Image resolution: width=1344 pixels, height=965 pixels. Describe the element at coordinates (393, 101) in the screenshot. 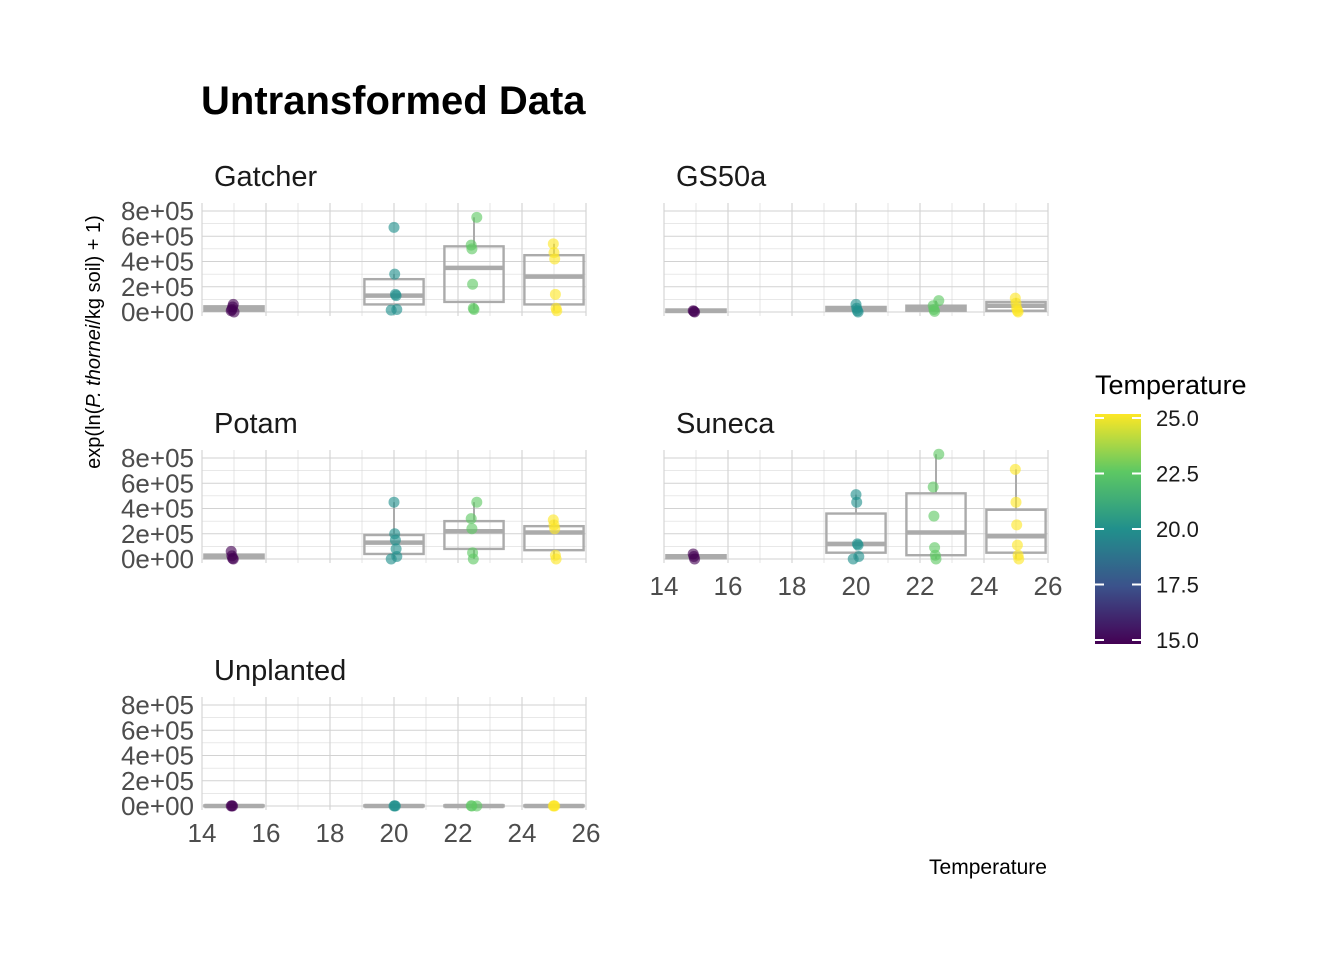

I see `chart-title: Untransformed Data` at that location.